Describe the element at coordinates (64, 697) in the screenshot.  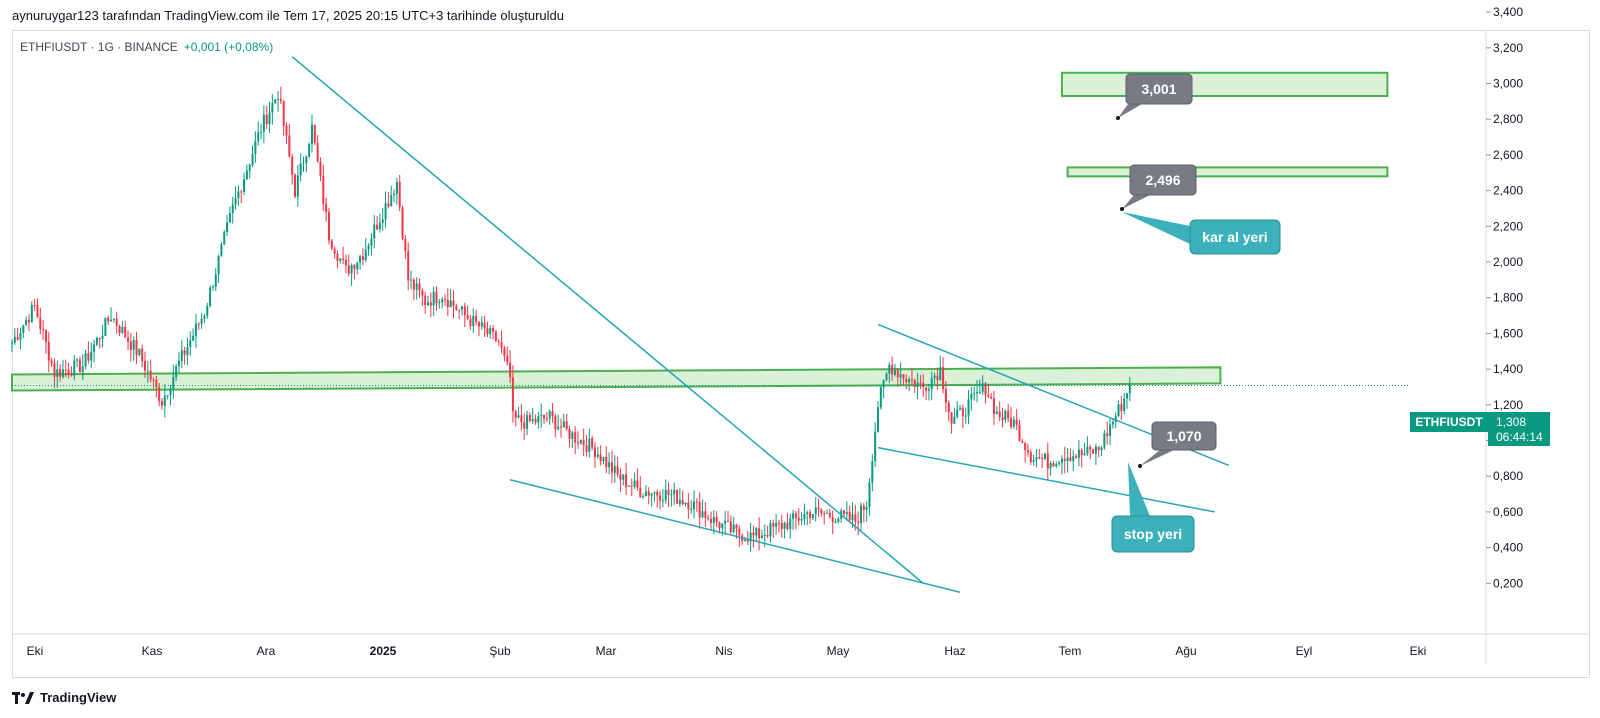
I see `footer-brand: TradingView` at that location.